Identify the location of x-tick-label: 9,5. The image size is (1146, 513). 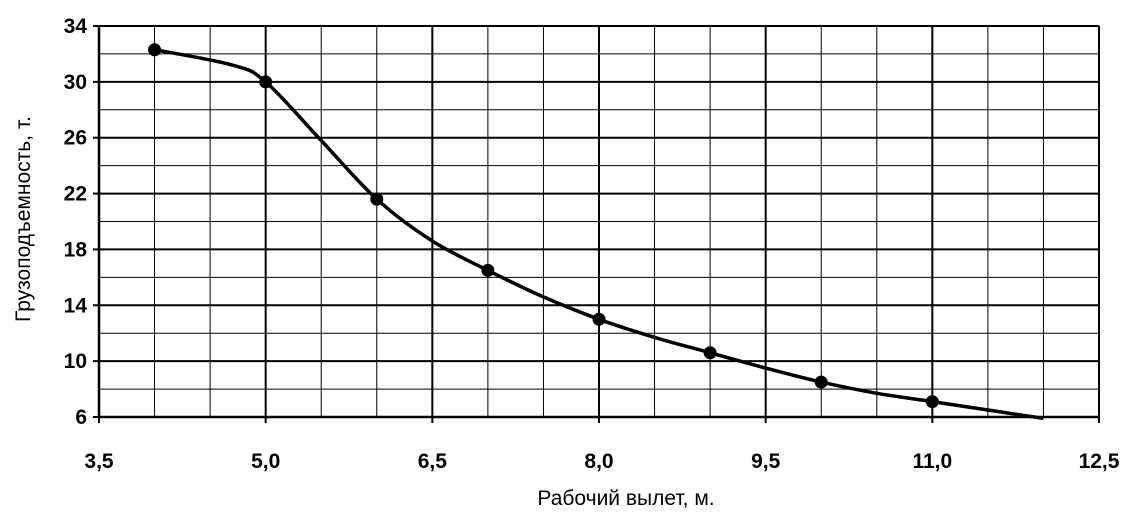
(766, 461).